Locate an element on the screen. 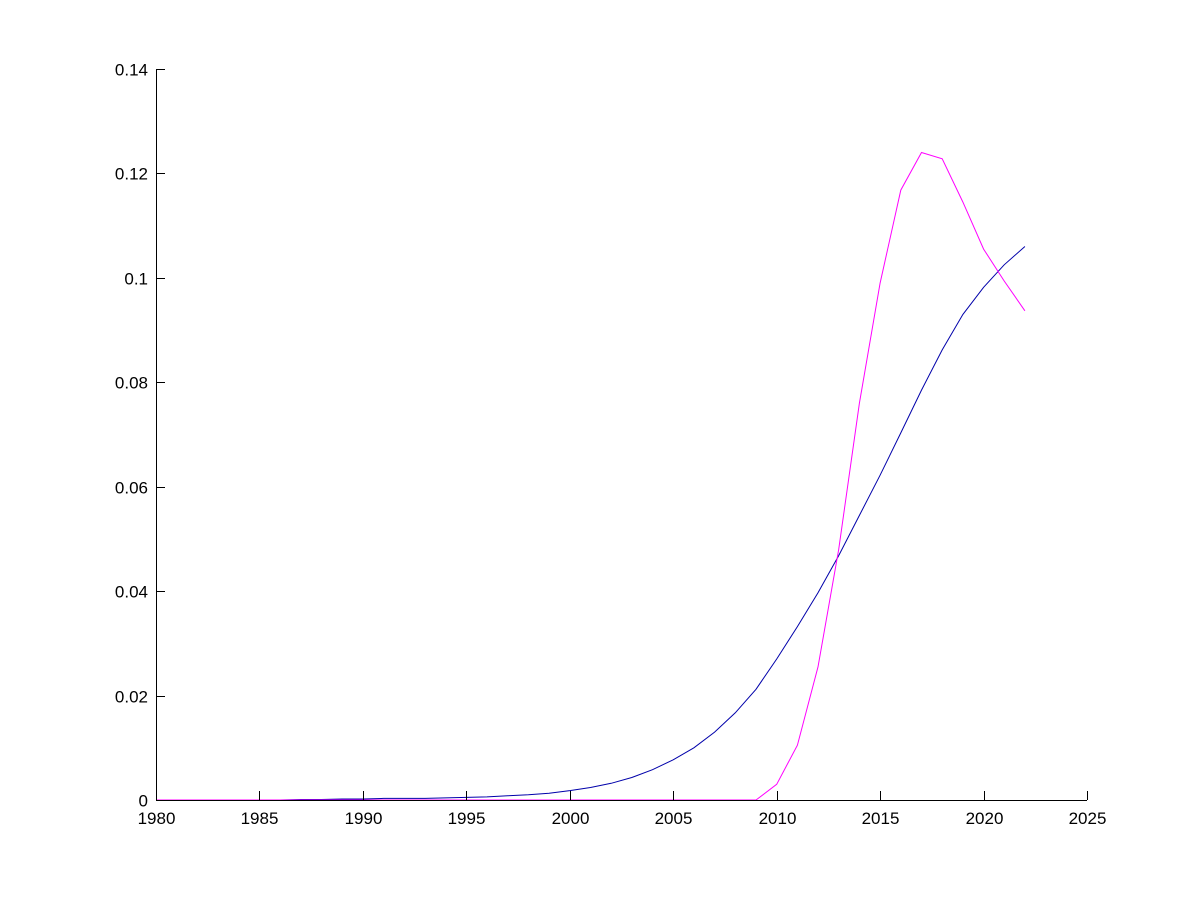 The width and height of the screenshot is (1200, 900). y-tick-label: 0.02 is located at coordinates (131, 697).